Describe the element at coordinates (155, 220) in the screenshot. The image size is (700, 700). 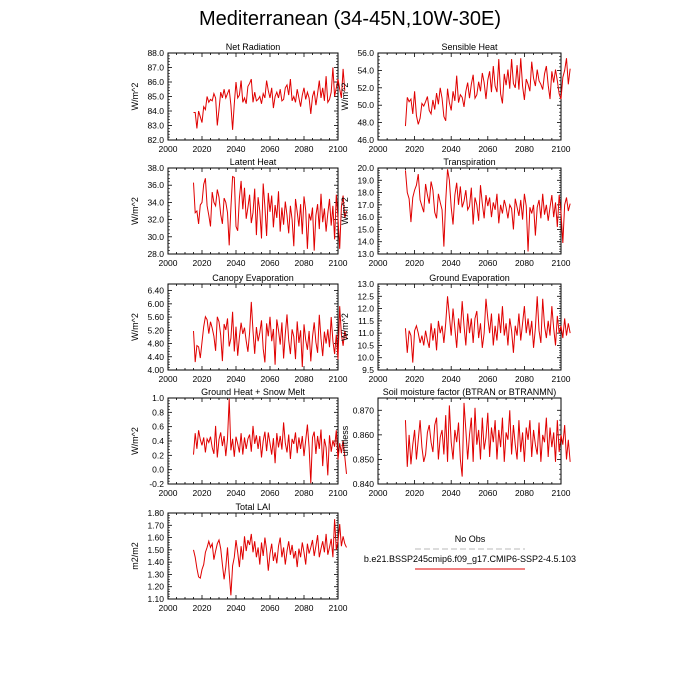
I see `y-tick-label: 32.0` at that location.